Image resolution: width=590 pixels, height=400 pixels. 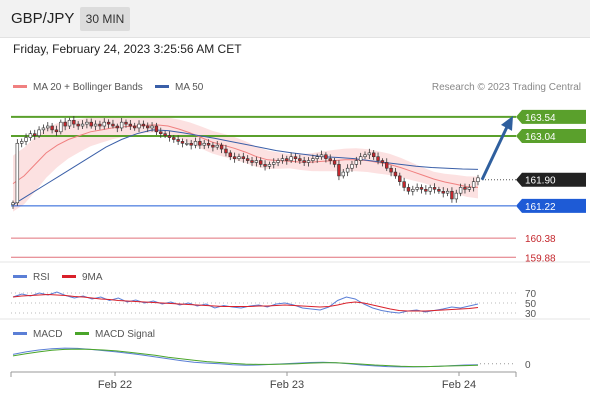 I want to click on timeframe-button: 30 MIN, so click(x=105, y=19).